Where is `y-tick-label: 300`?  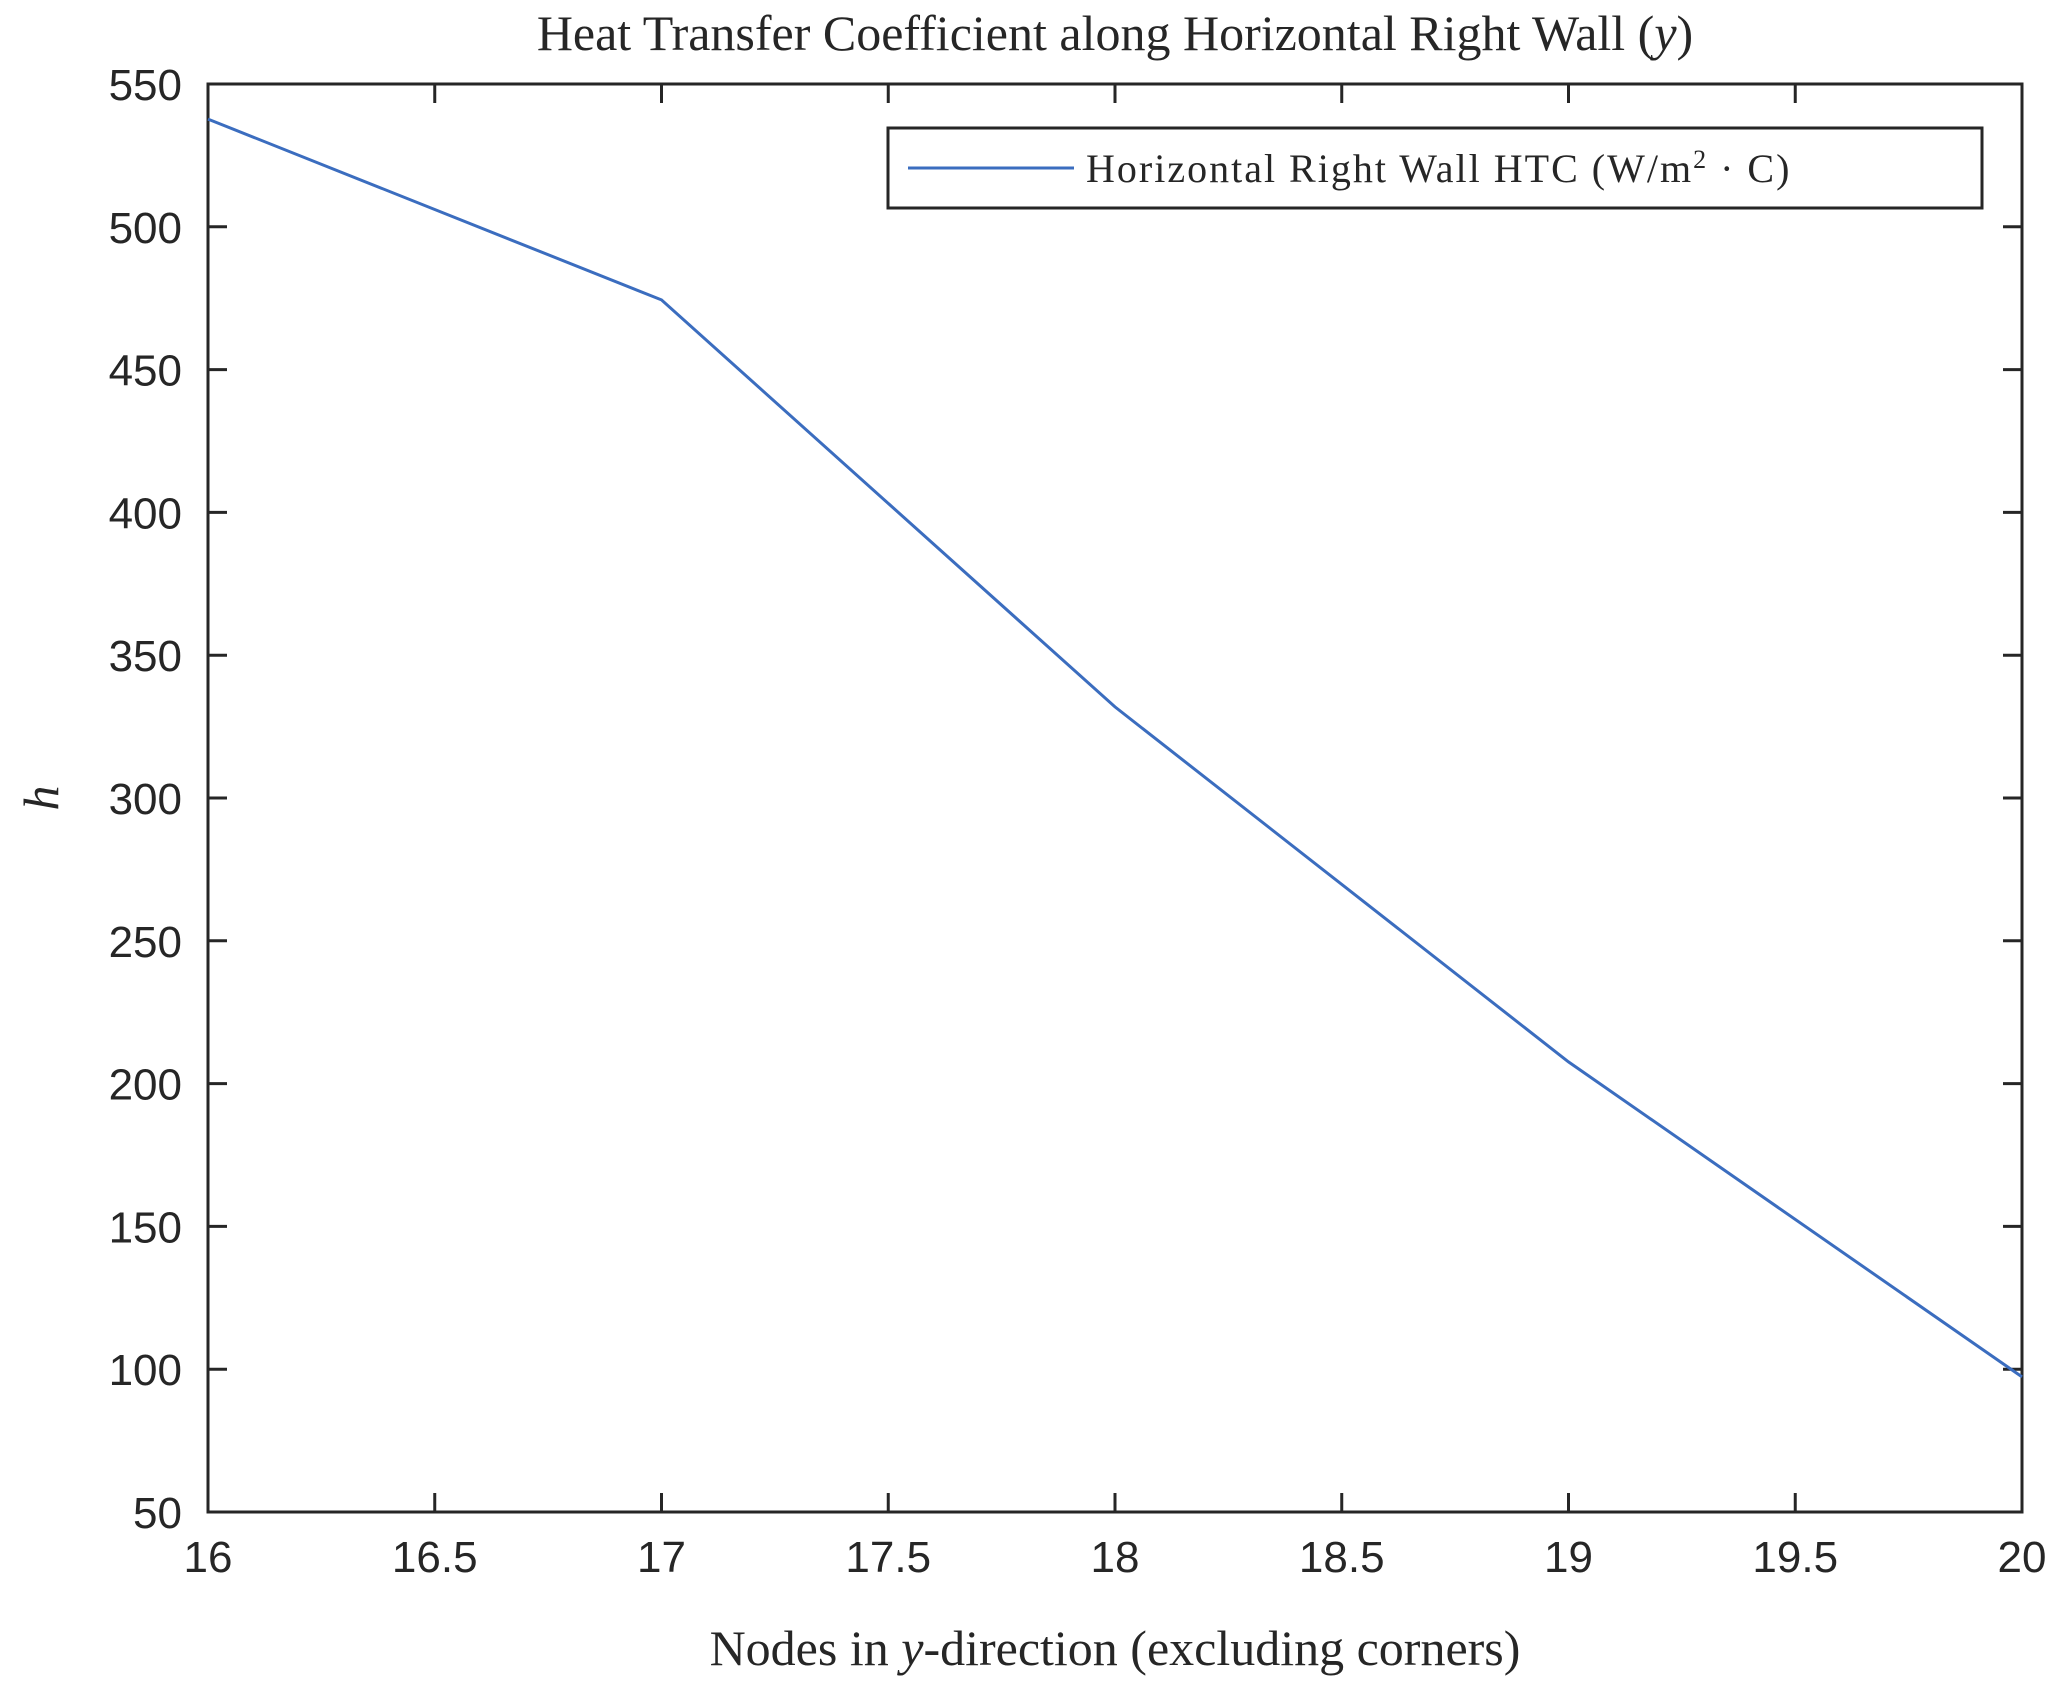
y-tick-label: 300 is located at coordinates (145, 799).